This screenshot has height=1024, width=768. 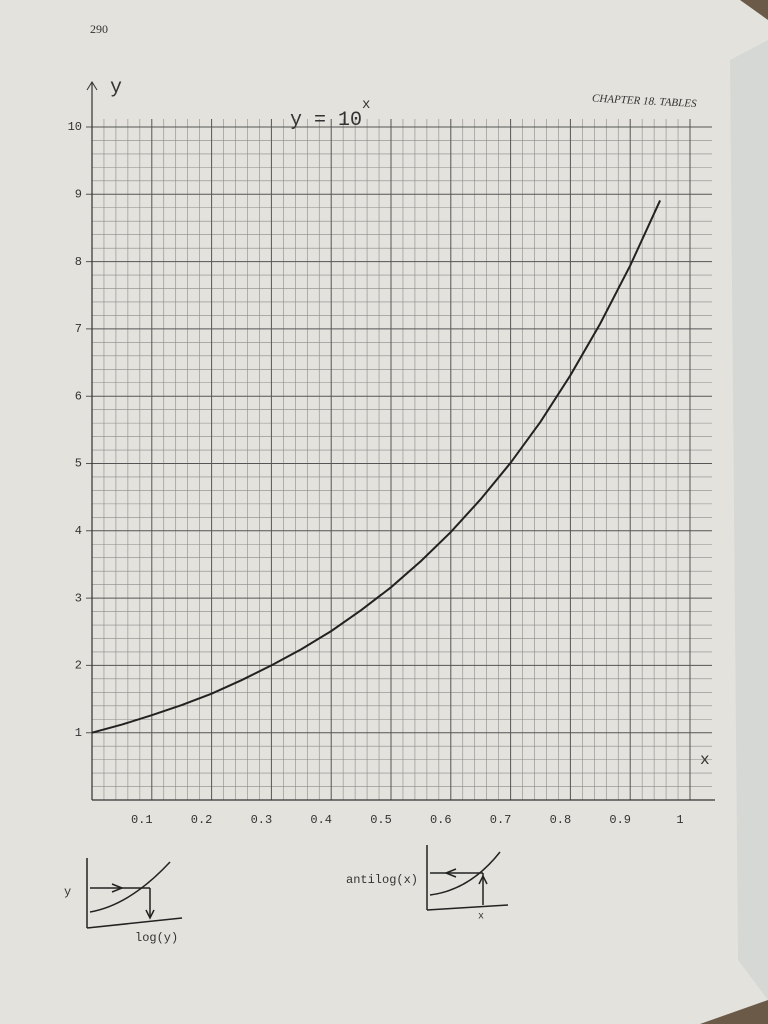 What do you see at coordinates (321, 820) in the screenshot?
I see `x-tick-label: 0.4` at bounding box center [321, 820].